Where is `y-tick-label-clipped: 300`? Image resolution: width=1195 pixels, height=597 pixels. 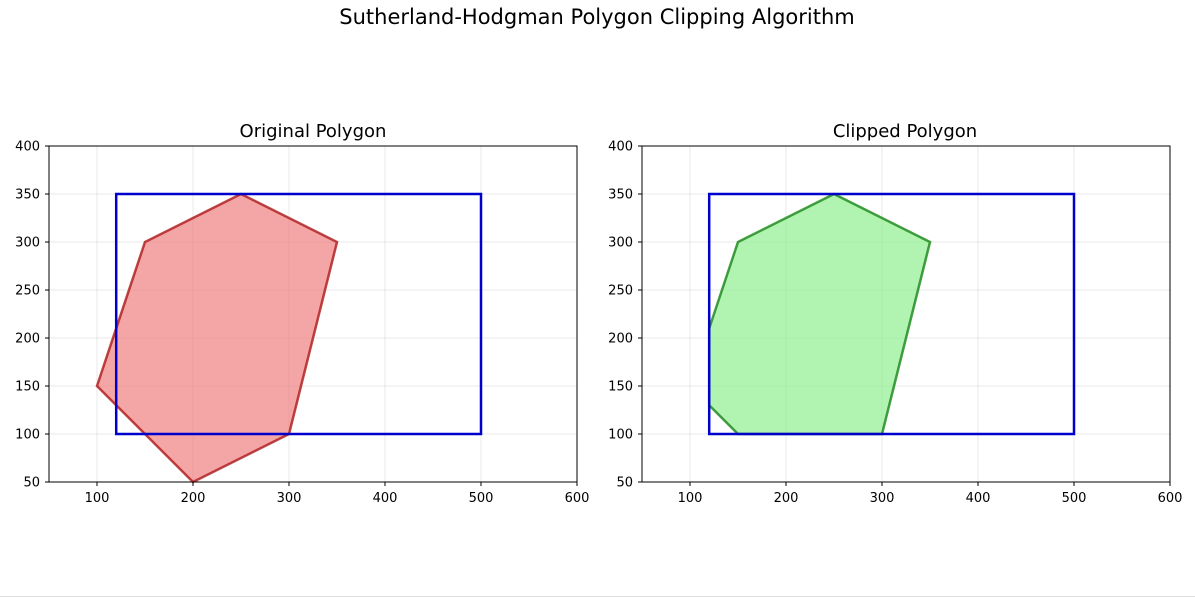 y-tick-label-clipped: 300 is located at coordinates (620, 243).